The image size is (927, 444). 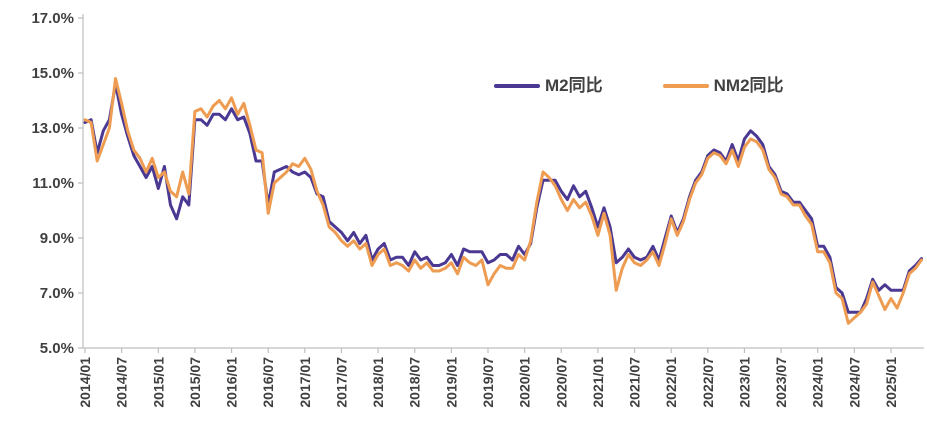 I want to click on x-axis-tick-label: 2015/01, so click(x=158, y=382).